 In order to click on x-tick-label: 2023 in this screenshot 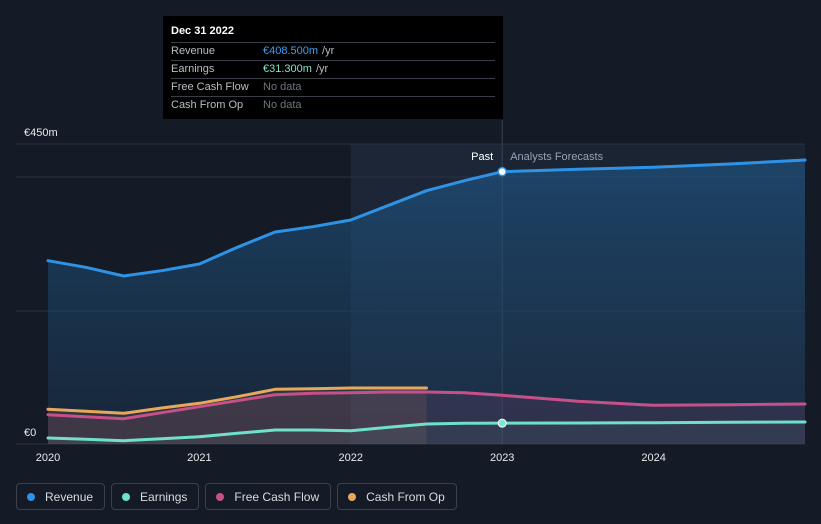, I will do `click(502, 458)`.